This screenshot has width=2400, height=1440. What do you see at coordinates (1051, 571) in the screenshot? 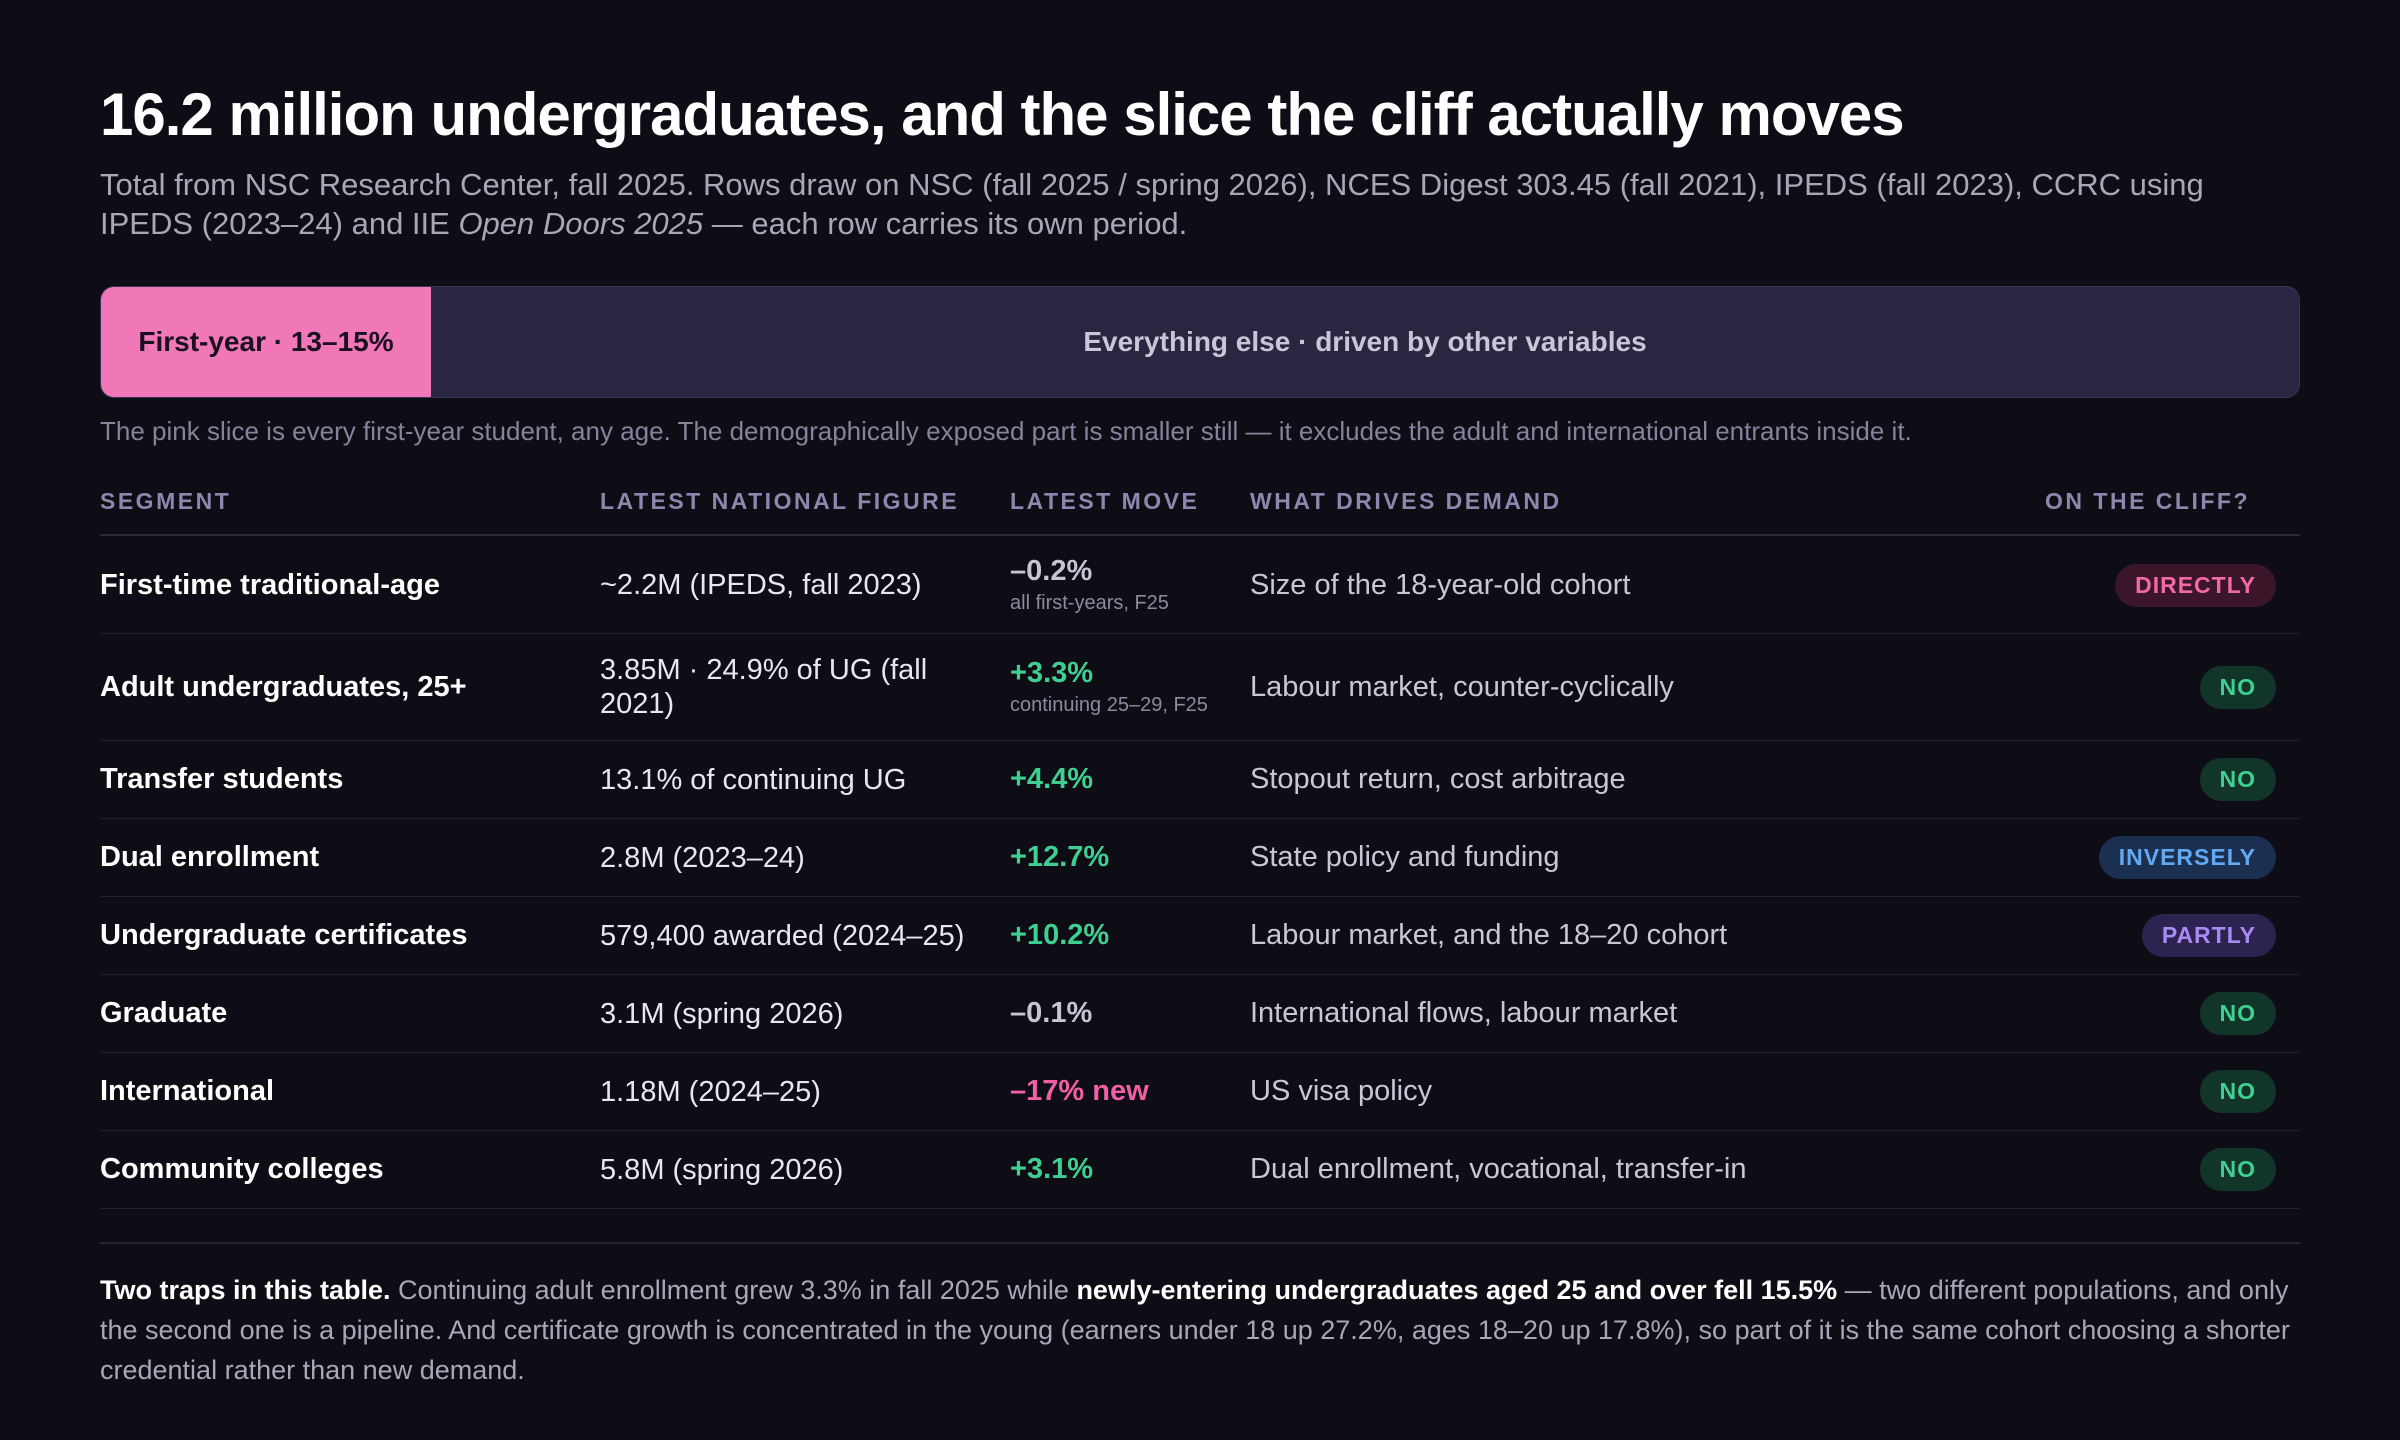
I see `move-value: –0.2%` at bounding box center [1051, 571].